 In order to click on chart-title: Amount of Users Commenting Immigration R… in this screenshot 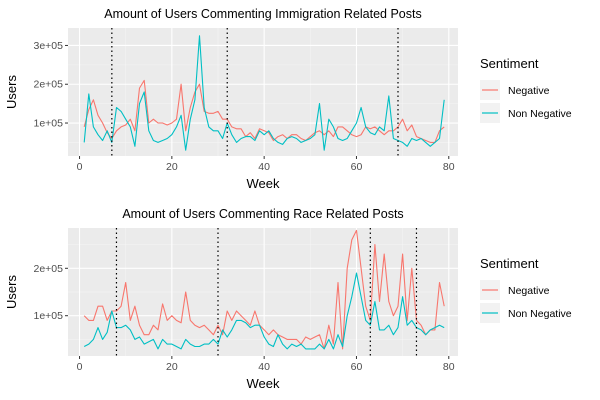, I will do `click(263, 14)`.